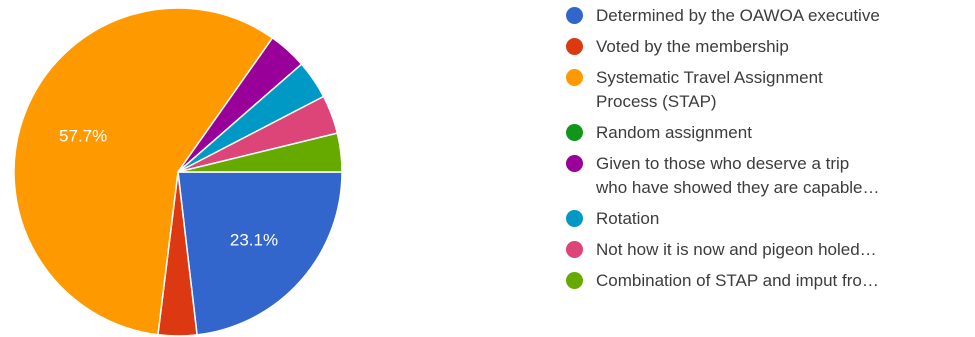 This screenshot has width=975, height=337. I want to click on legend-item: Voted by the membership, so click(768, 47).